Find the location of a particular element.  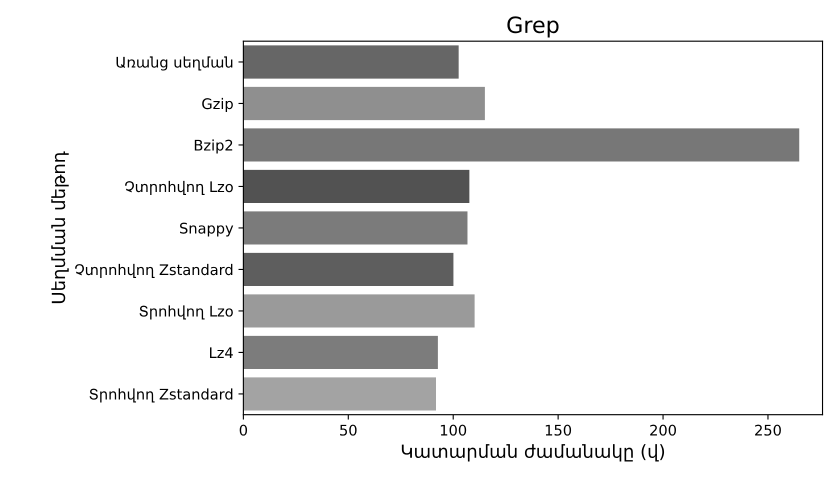

y-tick-label: Առանց սեղման is located at coordinates (174, 63).